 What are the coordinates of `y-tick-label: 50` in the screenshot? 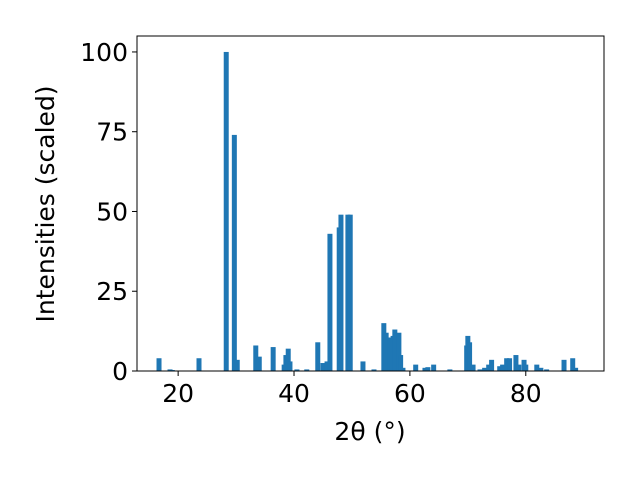 It's located at (112, 211).